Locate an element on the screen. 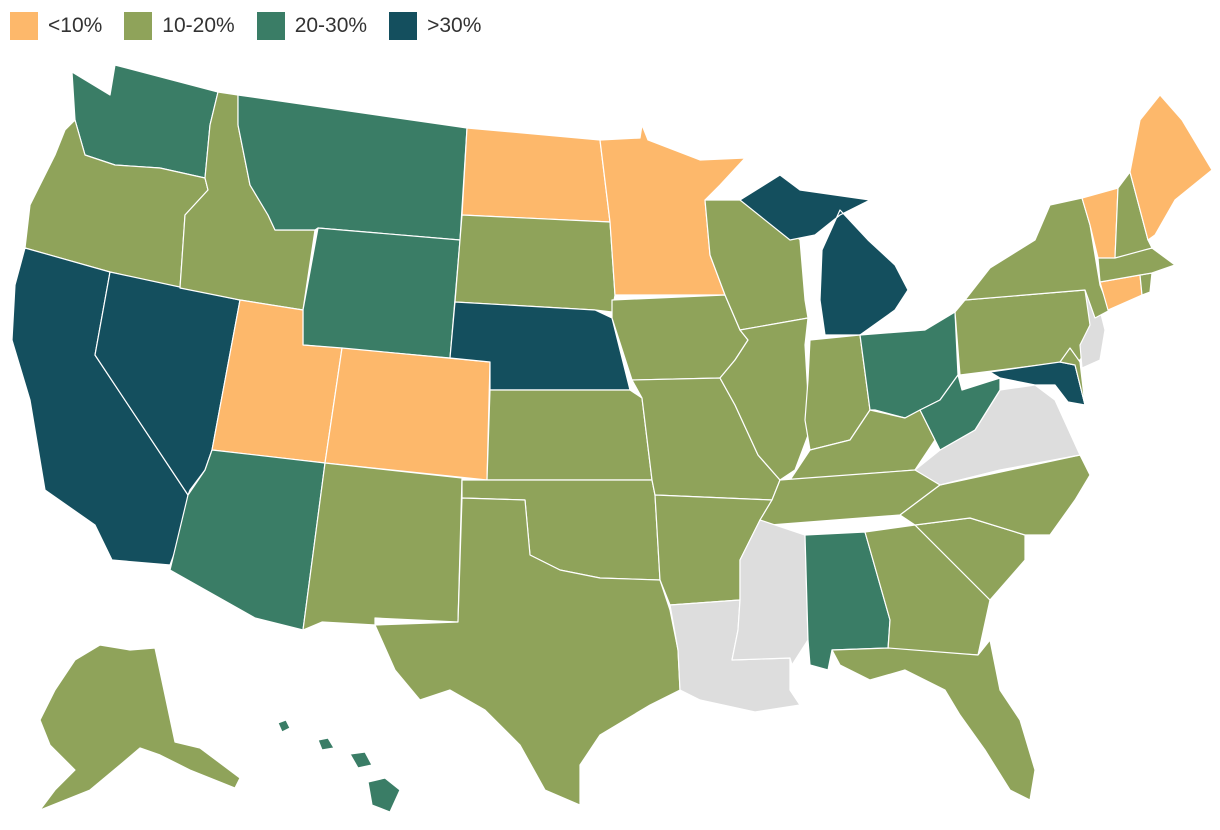  state-nc is located at coordinates (995, 495).